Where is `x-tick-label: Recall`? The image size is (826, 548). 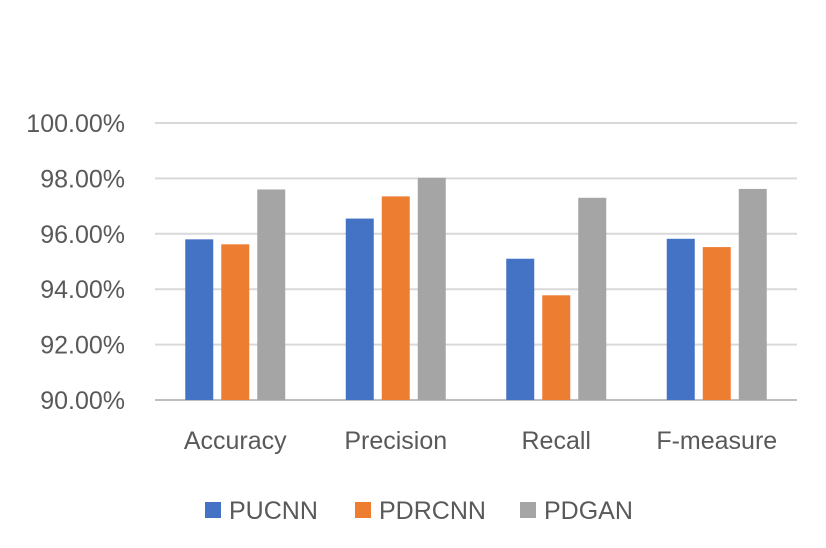
x-tick-label: Recall is located at coordinates (556, 441).